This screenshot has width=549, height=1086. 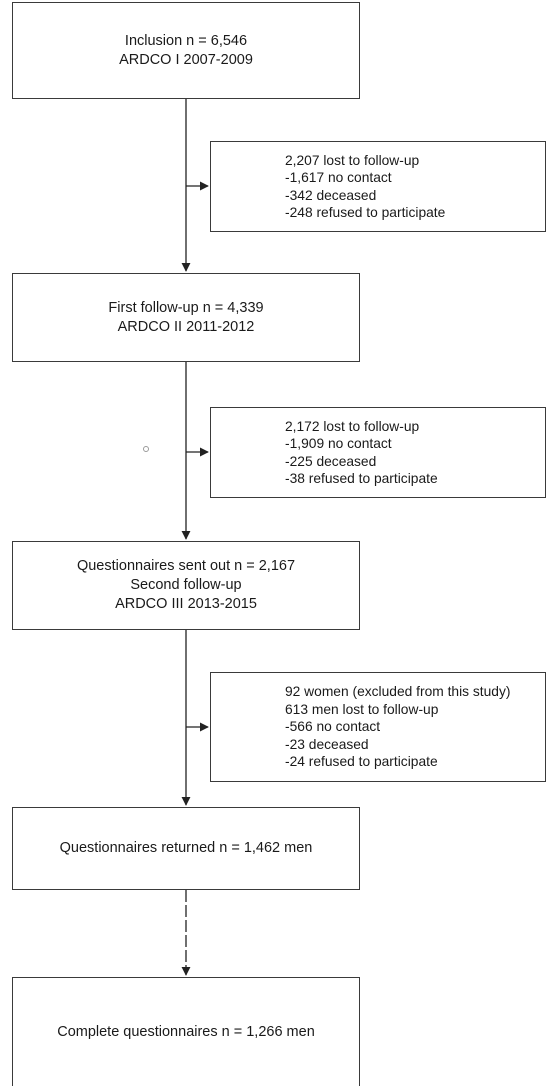 What do you see at coordinates (352, 426) in the screenshot?
I see `exclusion-2-line-1: 2,172 lost to follow-up` at bounding box center [352, 426].